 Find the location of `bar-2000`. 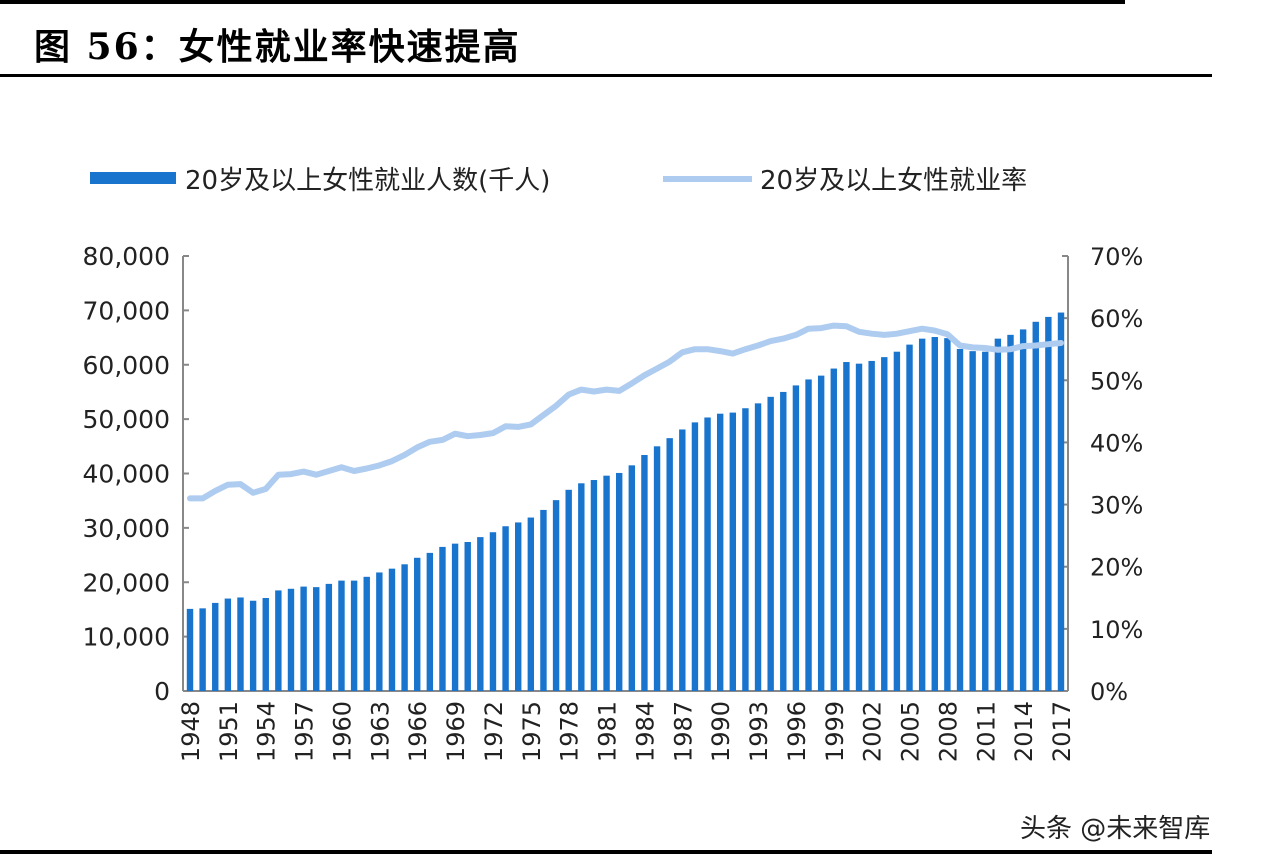

bar-2000 is located at coordinates (846, 526).